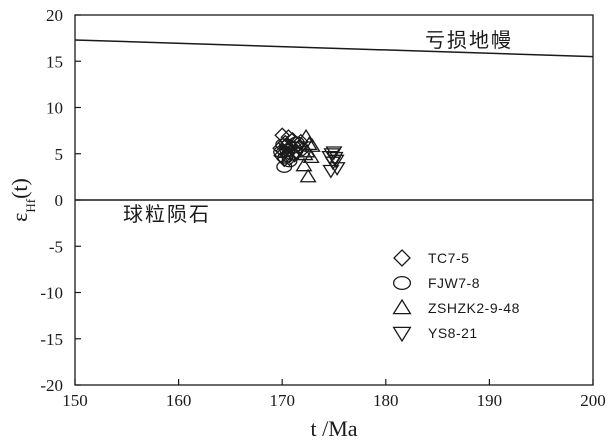  I want to click on legend-item: FJW7-8, so click(436, 283).